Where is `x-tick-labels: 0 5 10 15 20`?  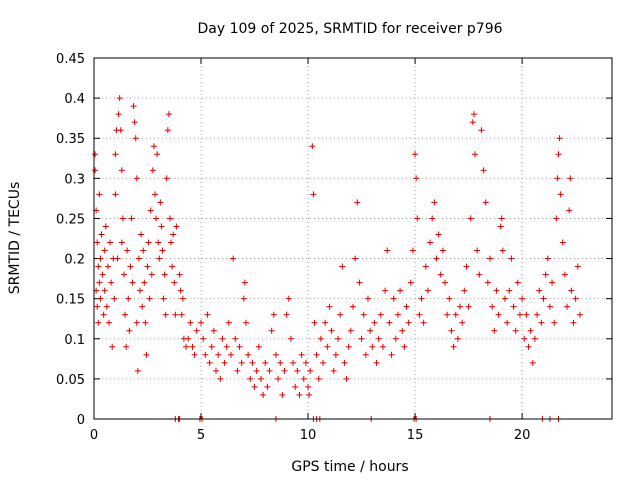
x-tick-labels: 0 5 10 15 20 is located at coordinates (310, 435).